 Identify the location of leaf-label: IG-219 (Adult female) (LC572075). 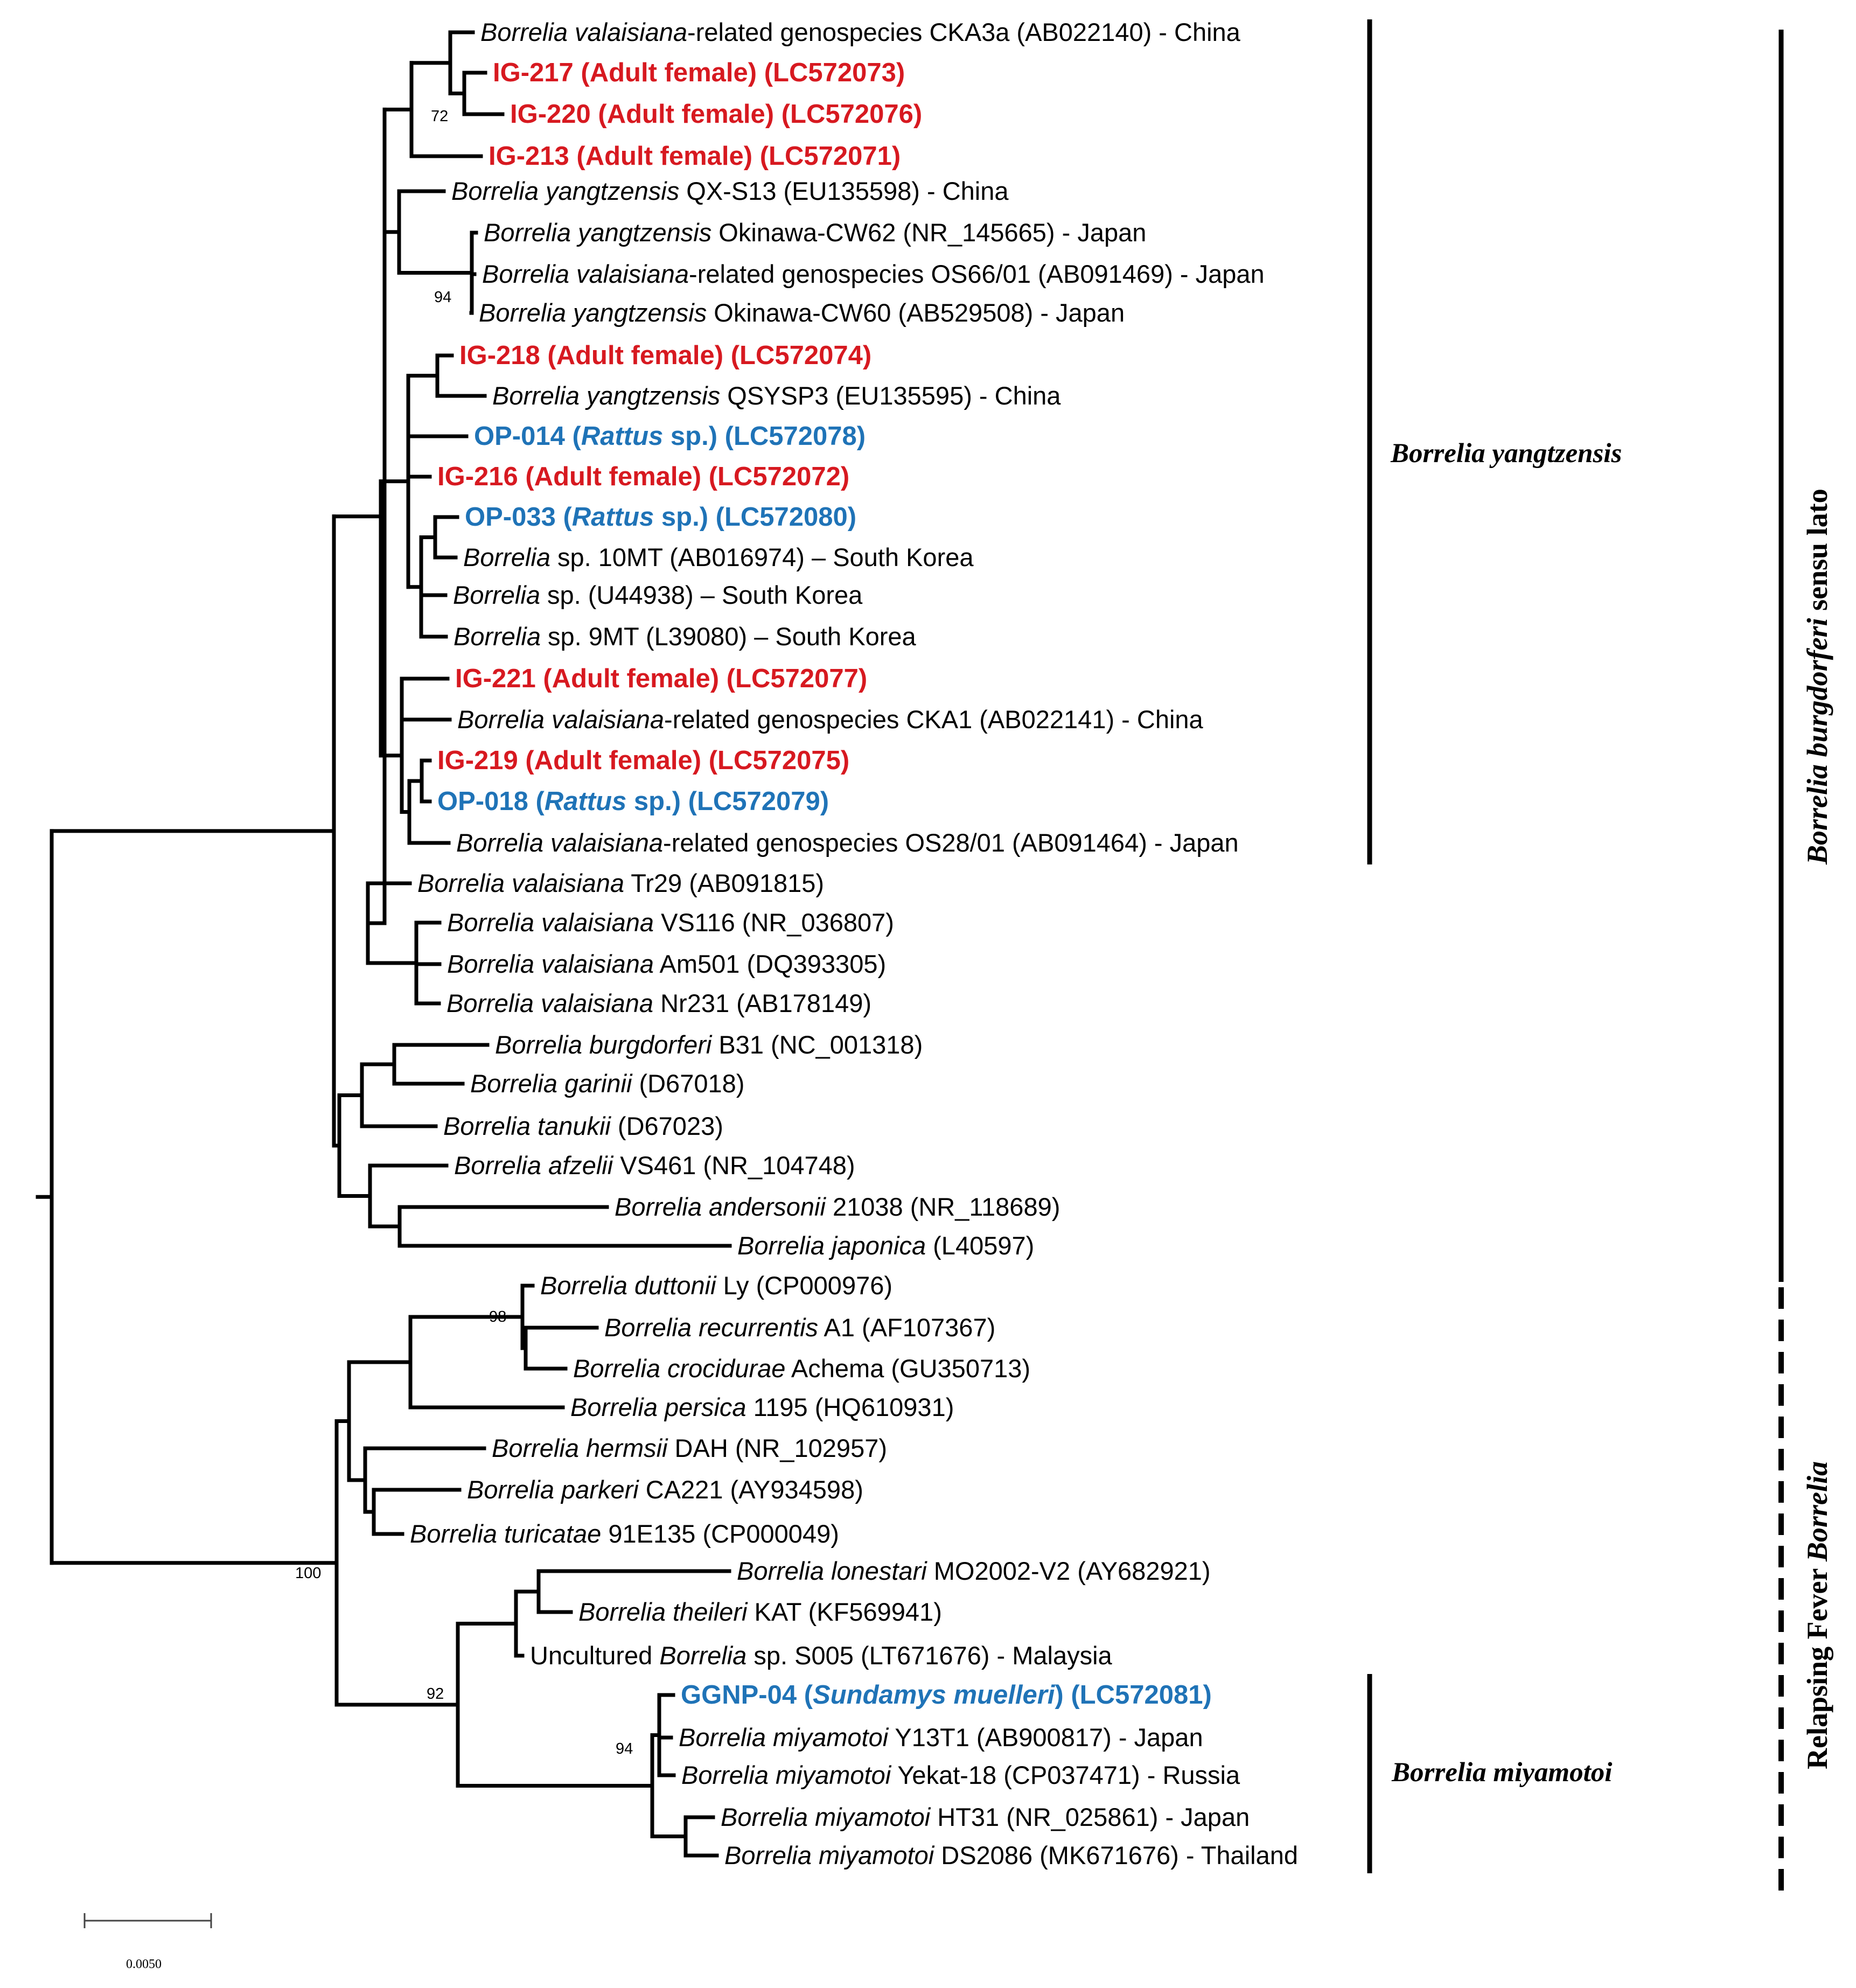
(643, 760).